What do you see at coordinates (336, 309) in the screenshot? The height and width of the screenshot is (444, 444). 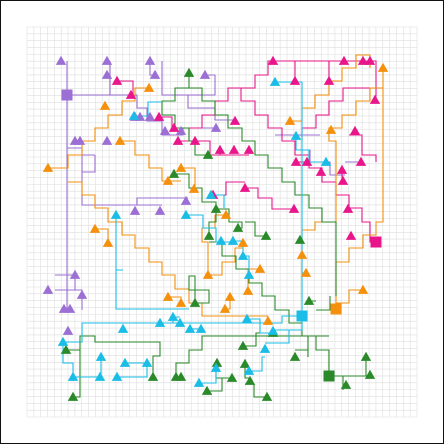 I see `orange-source-square` at bounding box center [336, 309].